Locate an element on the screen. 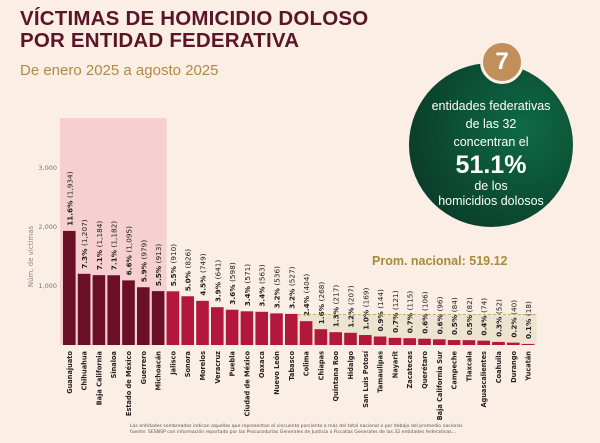  bar-hidalgo is located at coordinates (350, 338).